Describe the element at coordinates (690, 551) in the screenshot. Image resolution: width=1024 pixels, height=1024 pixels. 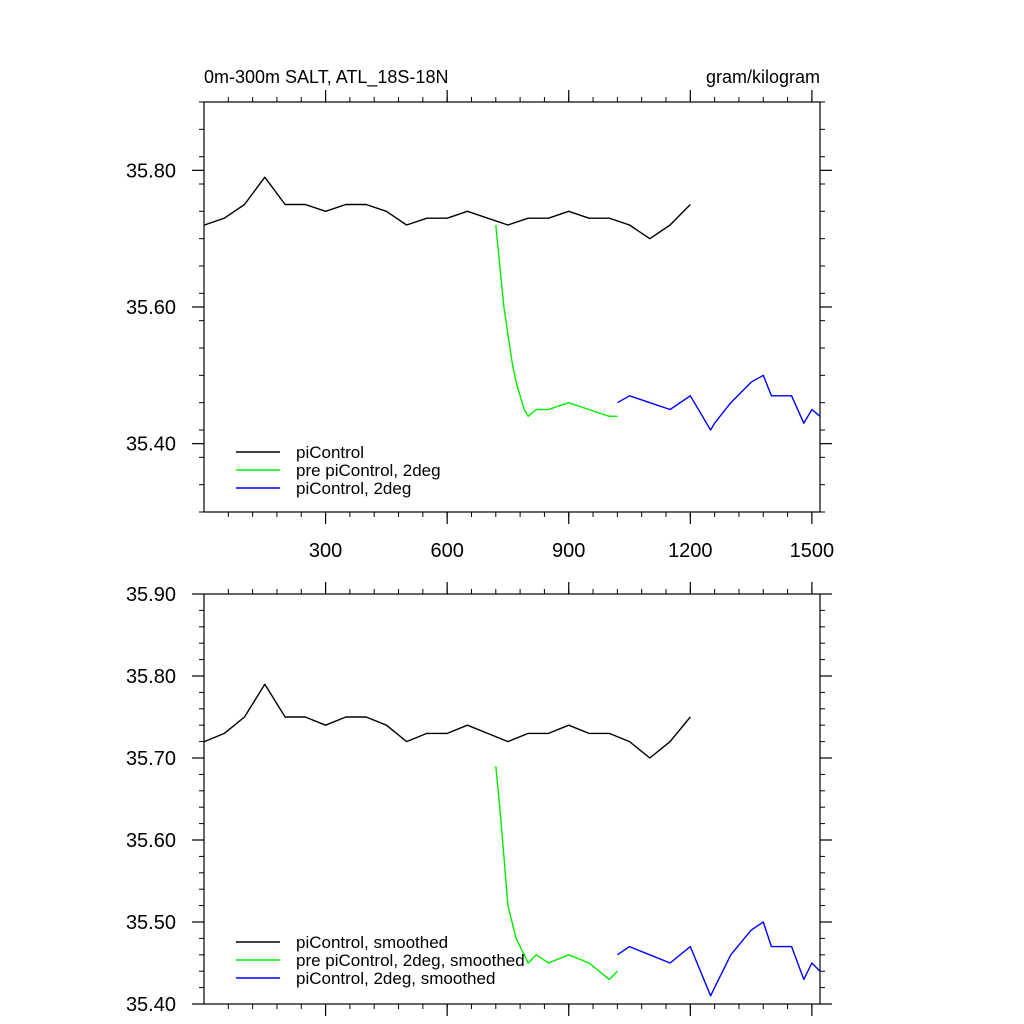
I see `x-tick-label: 1200` at that location.